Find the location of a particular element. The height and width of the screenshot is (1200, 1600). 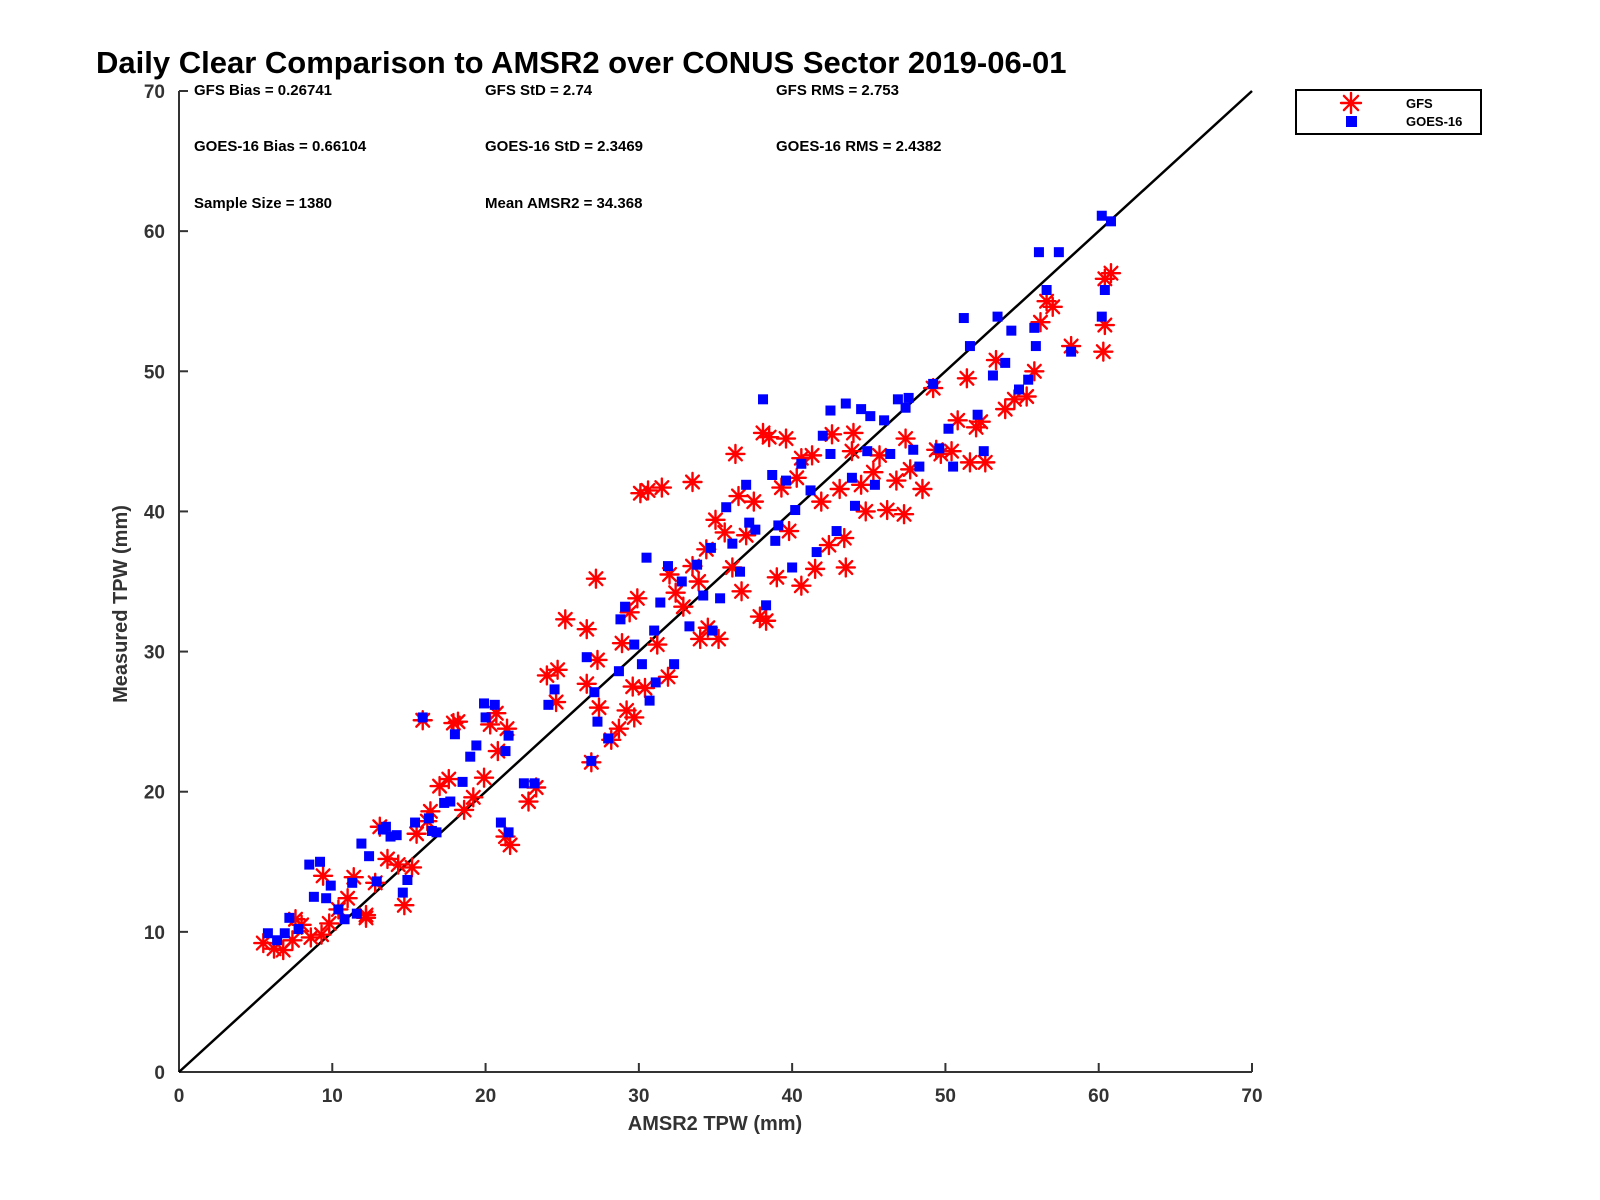

legend: GFS GOES-16 is located at coordinates (1388, 112).